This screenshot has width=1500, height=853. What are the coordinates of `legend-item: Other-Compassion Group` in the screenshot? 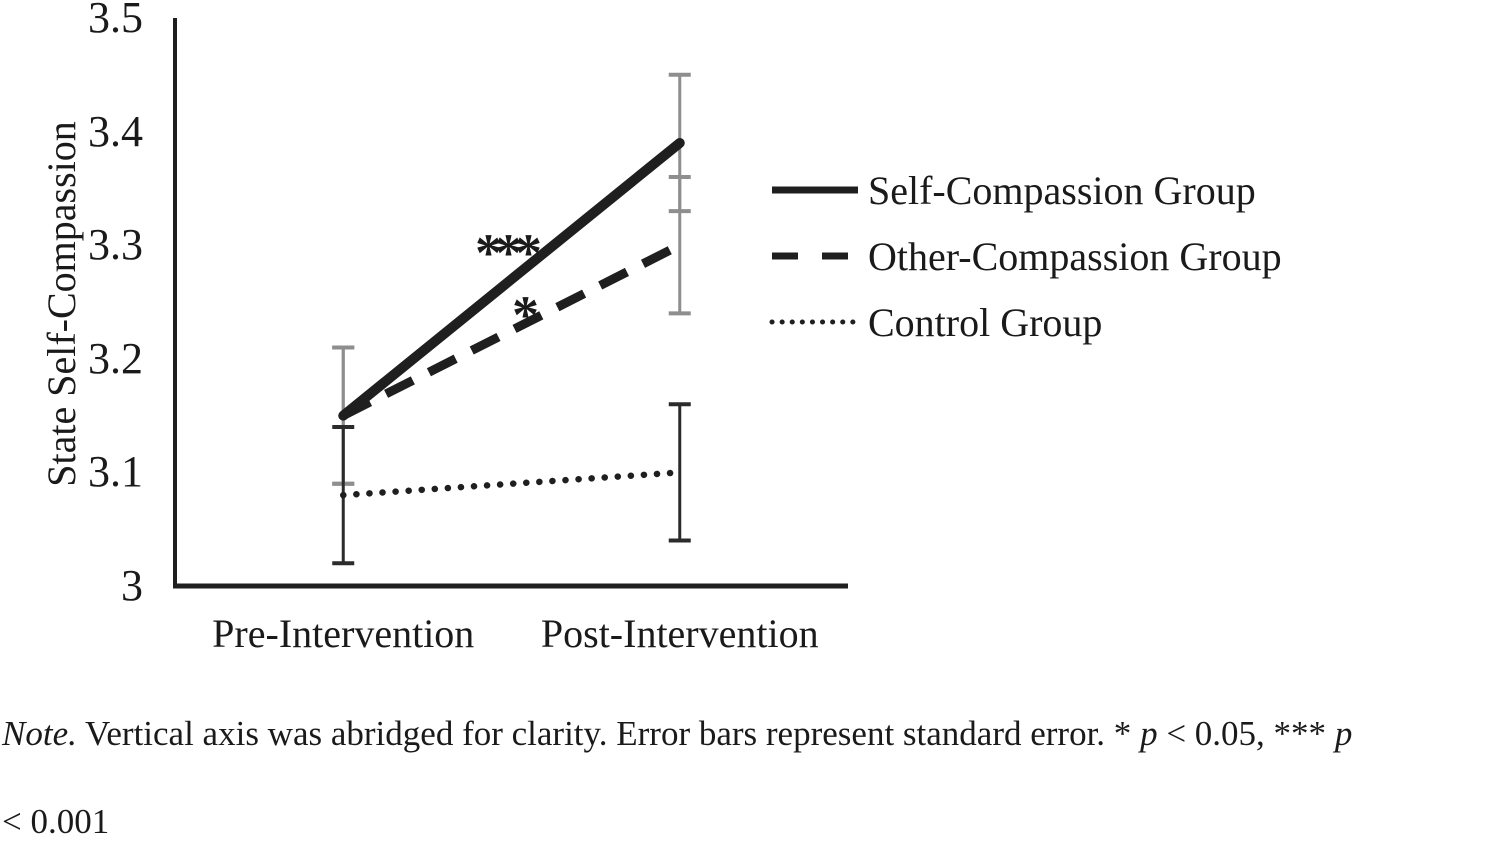 It's located at (1021, 256).